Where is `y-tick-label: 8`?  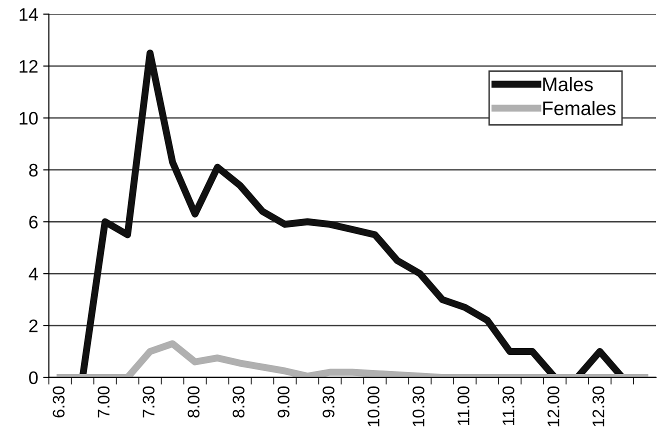
y-tick-label: 8 is located at coordinates (33, 170).